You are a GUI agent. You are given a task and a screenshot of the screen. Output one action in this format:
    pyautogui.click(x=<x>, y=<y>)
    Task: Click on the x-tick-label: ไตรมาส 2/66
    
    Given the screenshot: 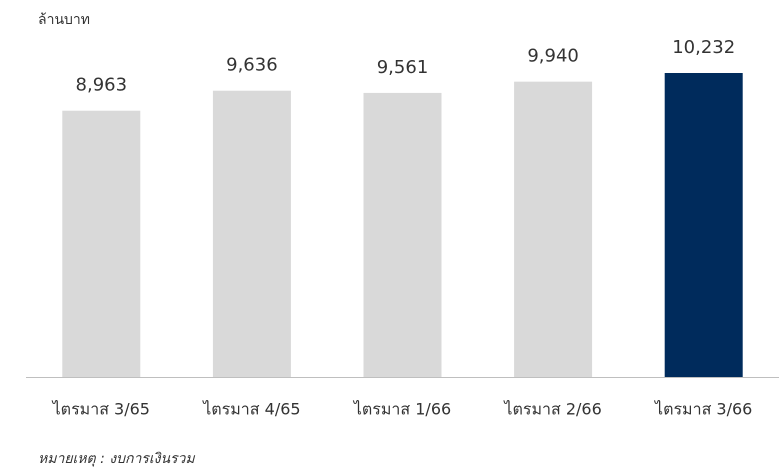 What is the action you would take?
    pyautogui.click(x=551, y=409)
    